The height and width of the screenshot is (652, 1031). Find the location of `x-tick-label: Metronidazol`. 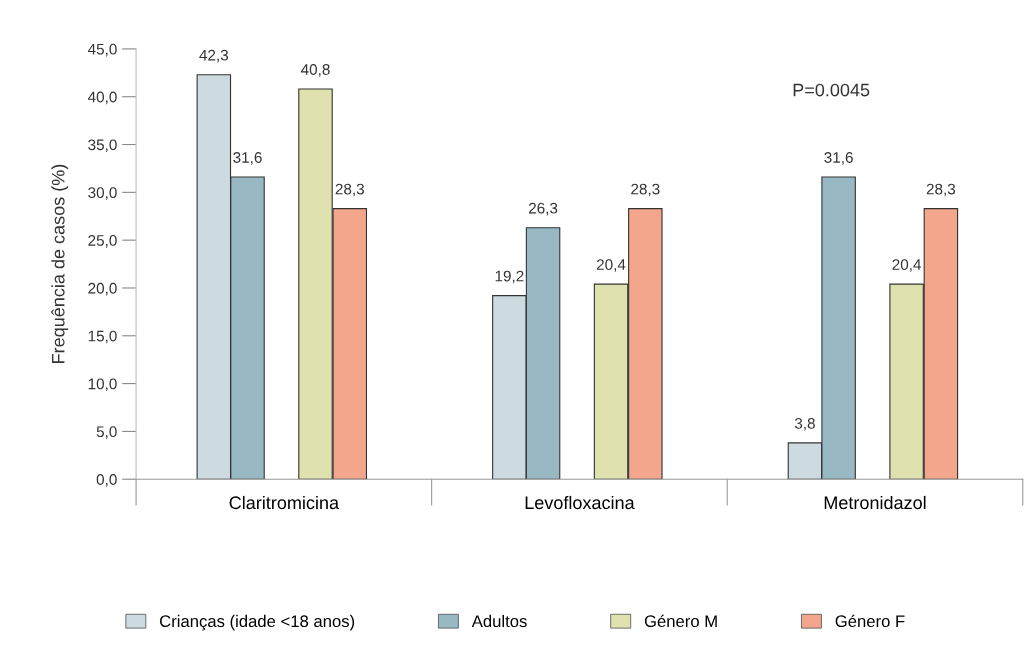

x-tick-label: Metronidazol is located at coordinates (875, 502).